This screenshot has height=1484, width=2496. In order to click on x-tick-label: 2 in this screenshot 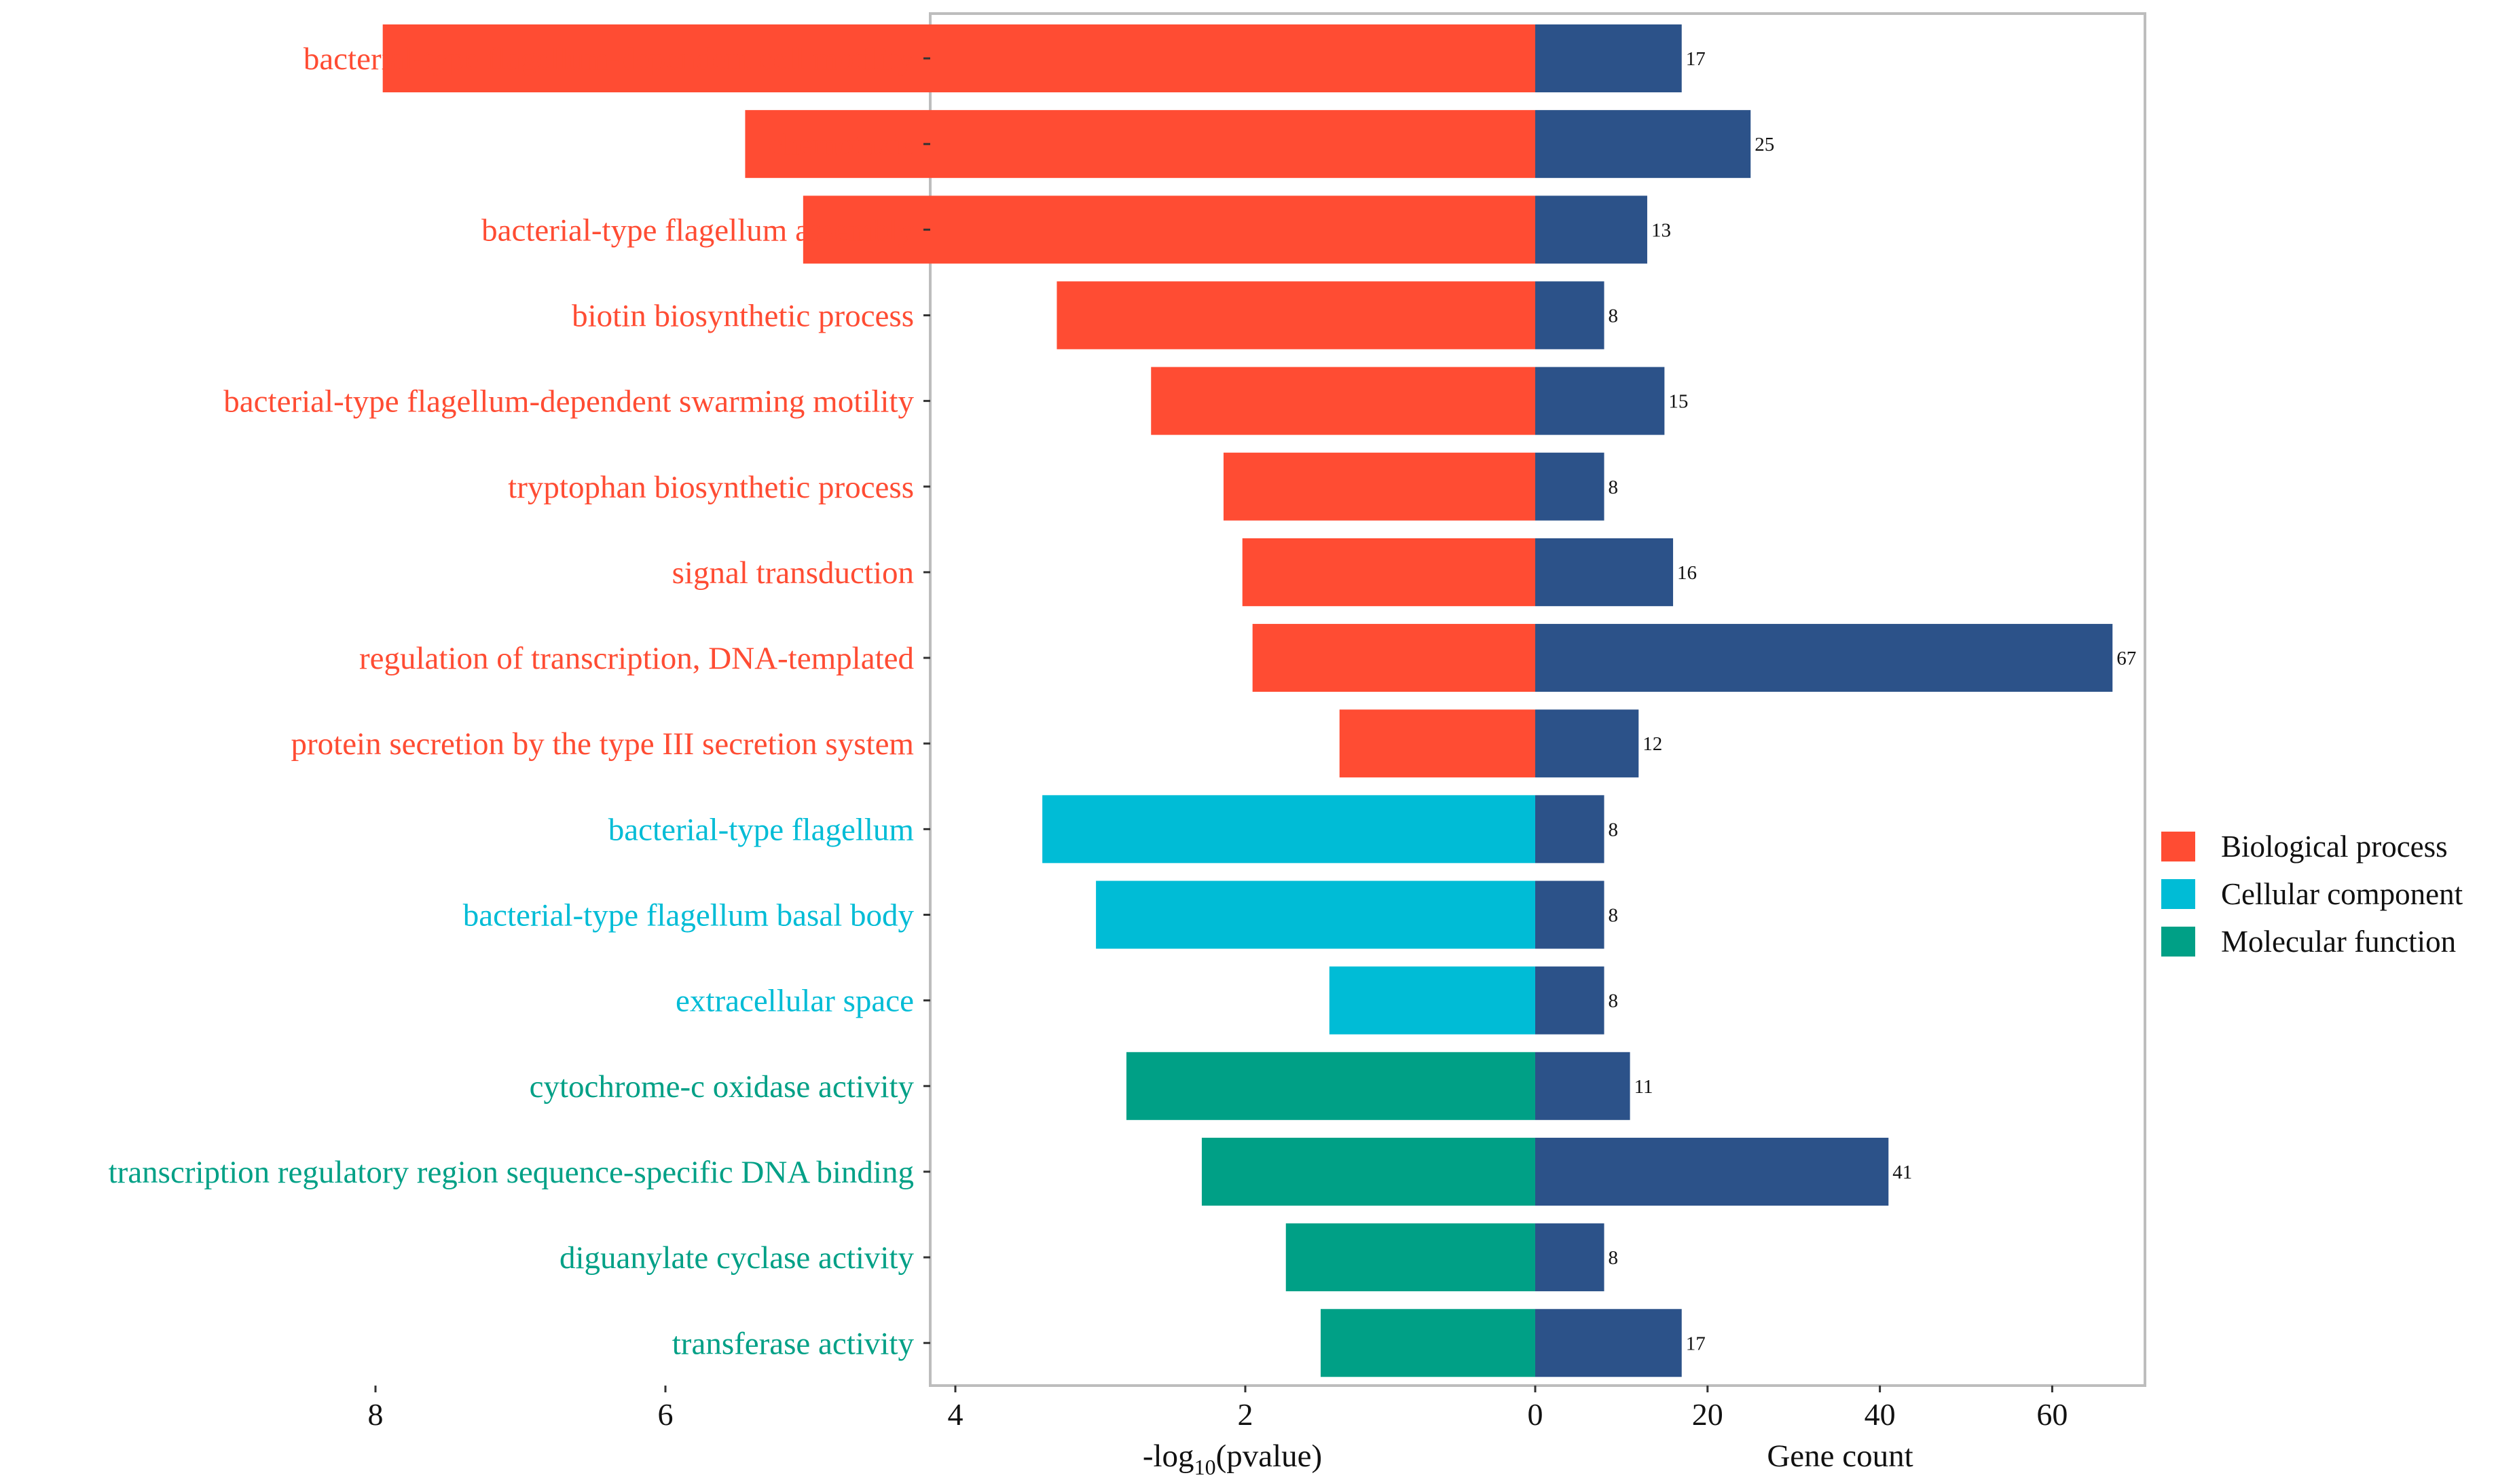, I will do `click(1245, 1414)`.